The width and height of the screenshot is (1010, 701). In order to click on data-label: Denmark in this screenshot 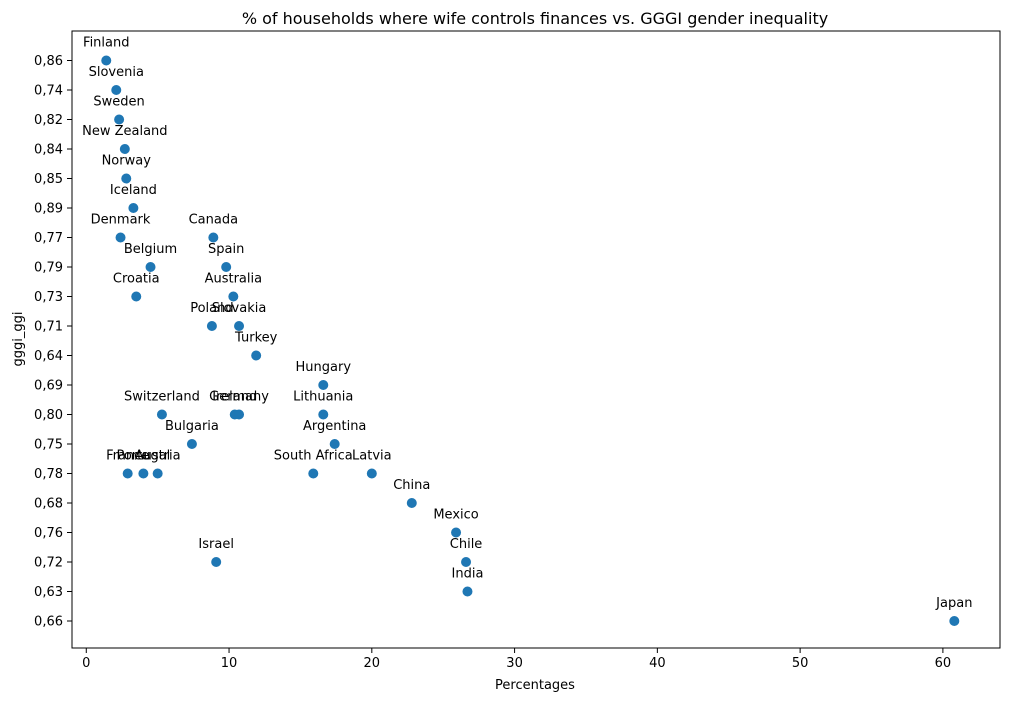, I will do `click(121, 220)`.